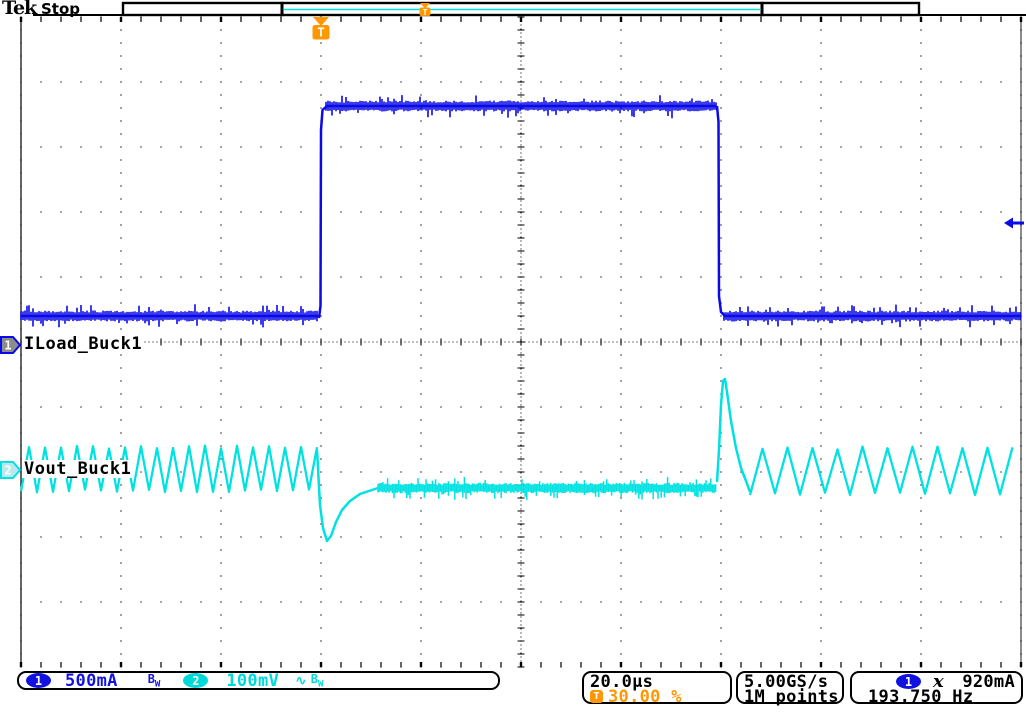 The height and width of the screenshot is (713, 1026). I want to click on ch2-bandwidth-limit-icon: BW, so click(317, 680).